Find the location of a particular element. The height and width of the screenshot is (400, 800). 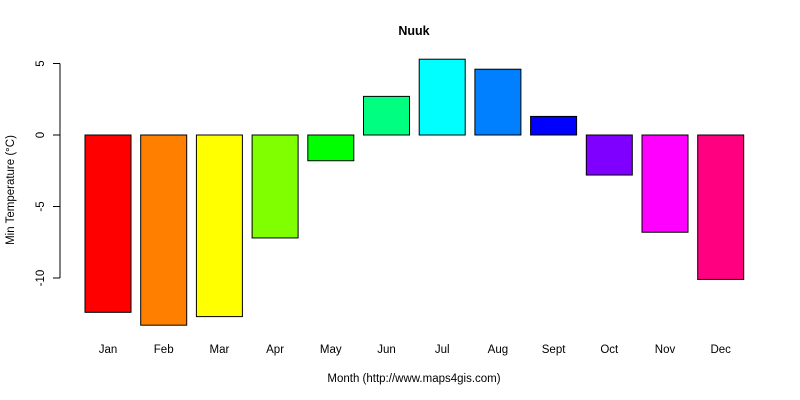

y-tick-label: 0 is located at coordinates (41, 135).